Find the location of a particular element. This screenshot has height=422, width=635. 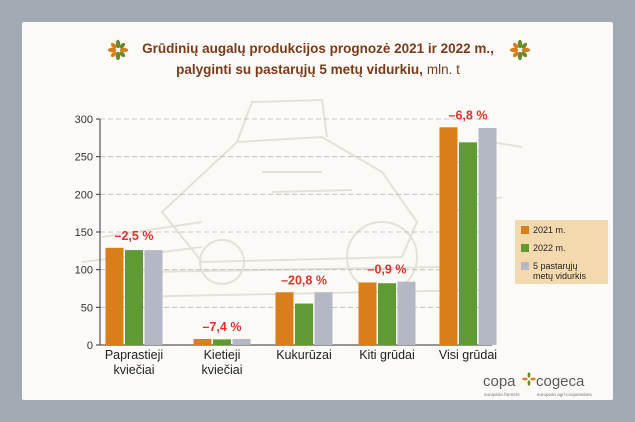

logo-copa-subtitle: european farmers is located at coordinates (502, 394).